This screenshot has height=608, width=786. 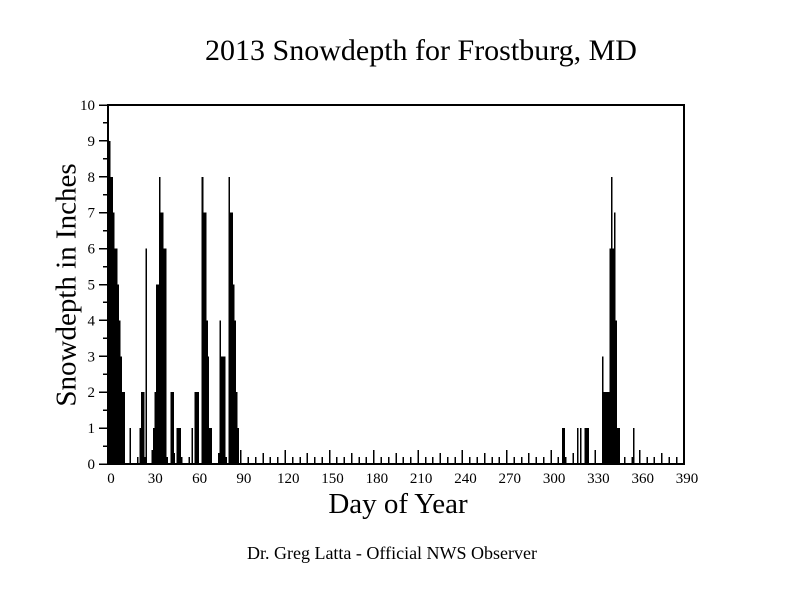 I want to click on y-tick-label: 3, so click(x=92, y=357).